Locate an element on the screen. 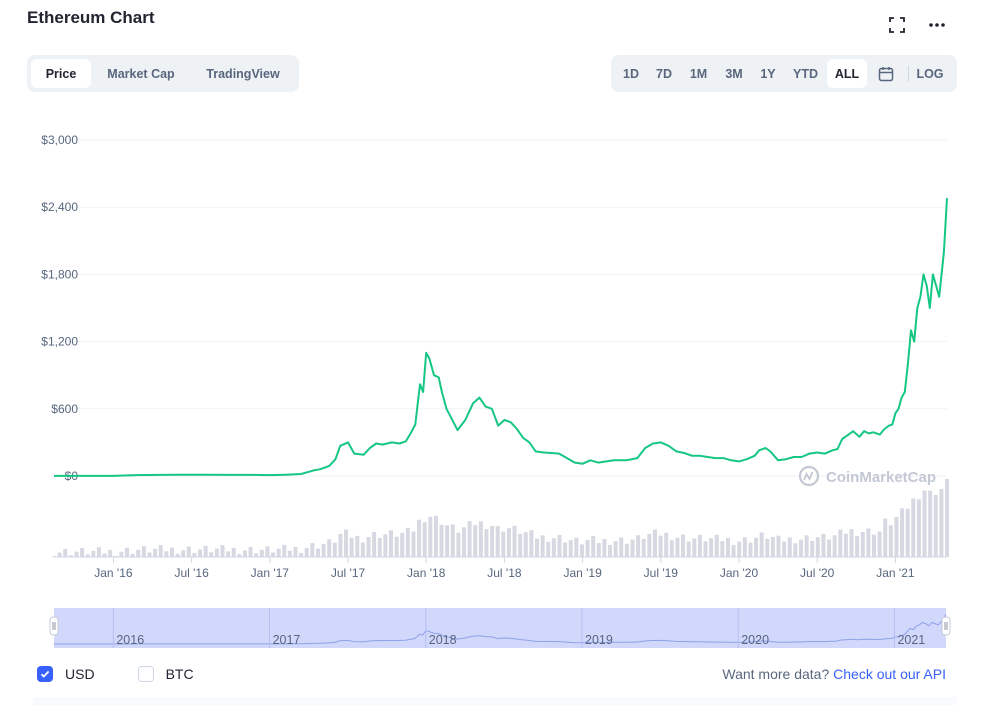 The width and height of the screenshot is (987, 705). more-data-prompt: Want more data? Check out our API is located at coordinates (834, 674).